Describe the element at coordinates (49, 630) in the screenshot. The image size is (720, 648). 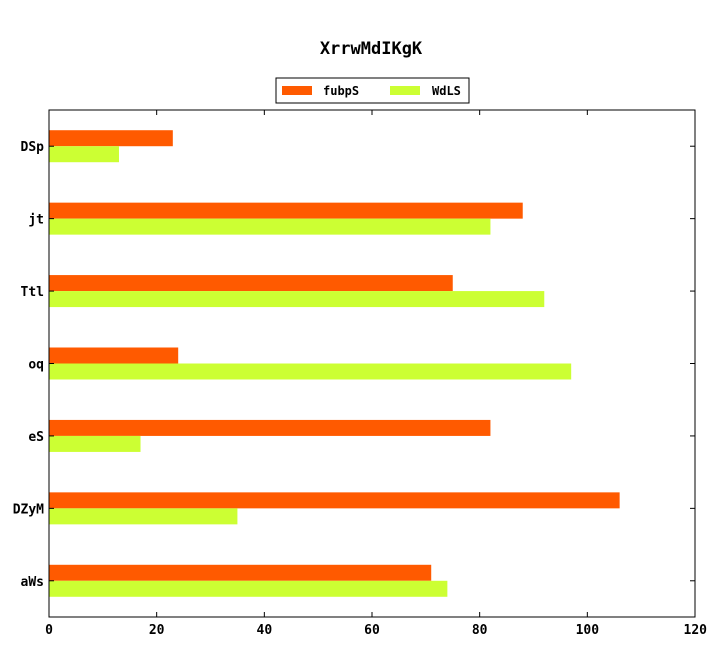
I see `x-tick-label-0: 0` at that location.